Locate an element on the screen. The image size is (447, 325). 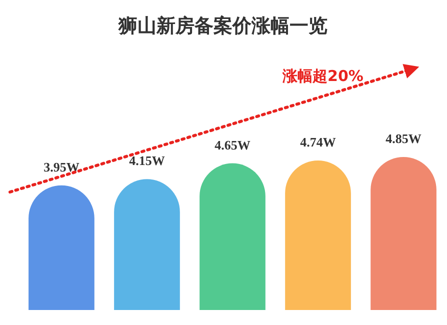
text: 涨幅超20% is located at coordinates (323, 76).